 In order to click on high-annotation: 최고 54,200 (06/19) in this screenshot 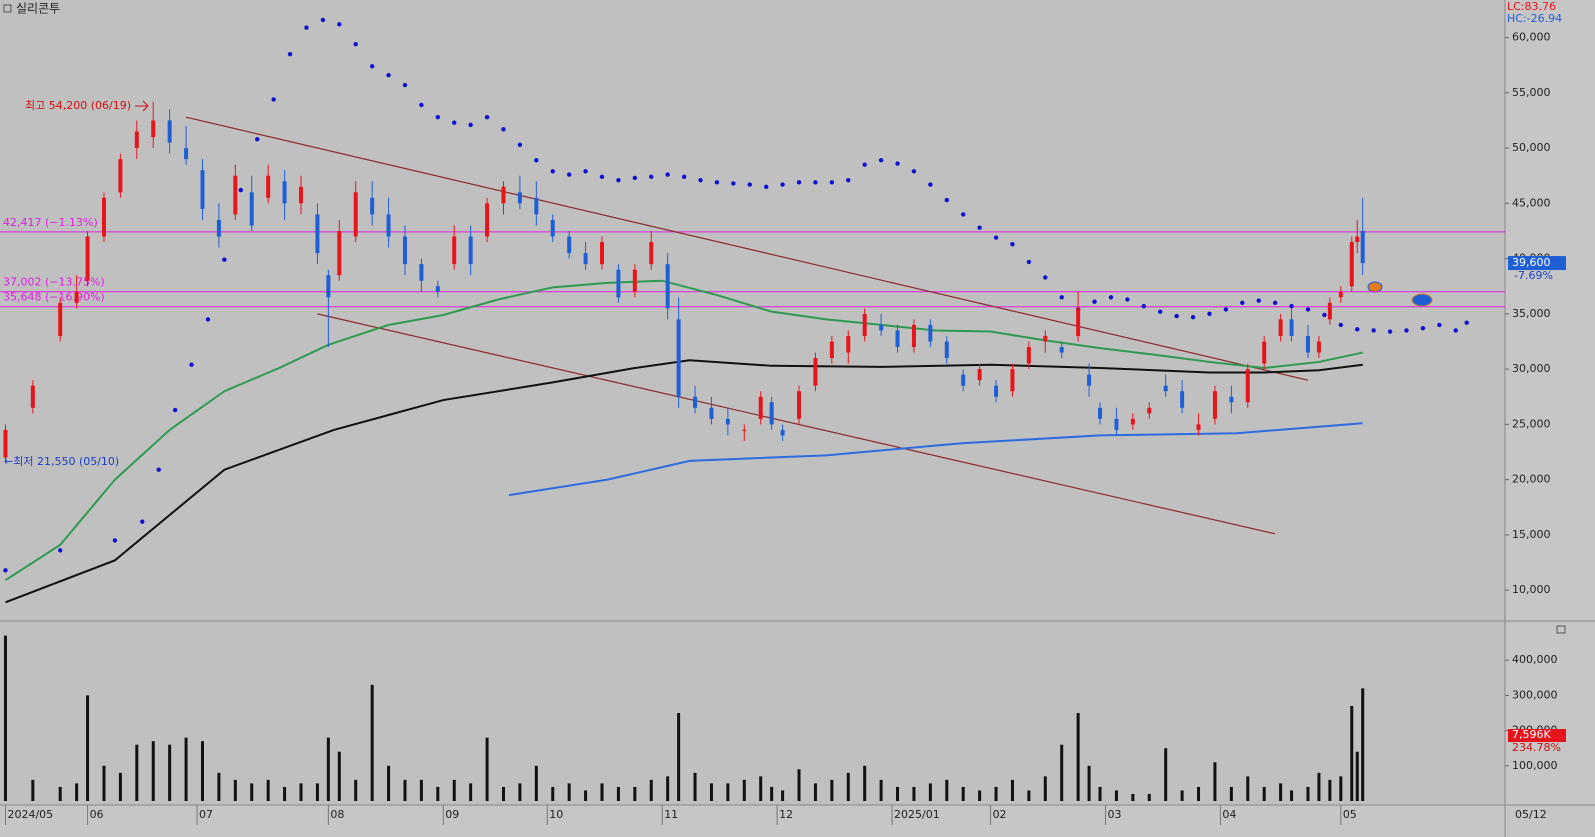, I will do `click(78, 105)`.